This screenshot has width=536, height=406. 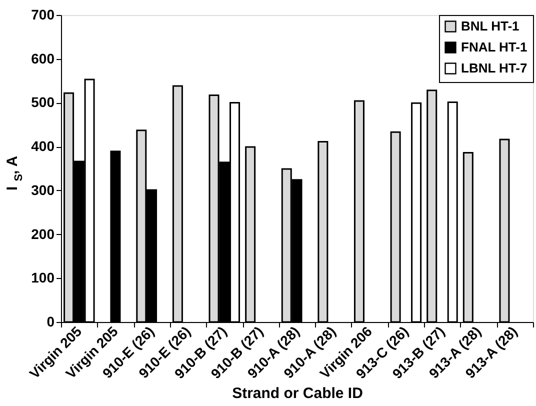 What do you see at coordinates (14, 173) in the screenshot?
I see `y-axis-title: IS, A` at bounding box center [14, 173].